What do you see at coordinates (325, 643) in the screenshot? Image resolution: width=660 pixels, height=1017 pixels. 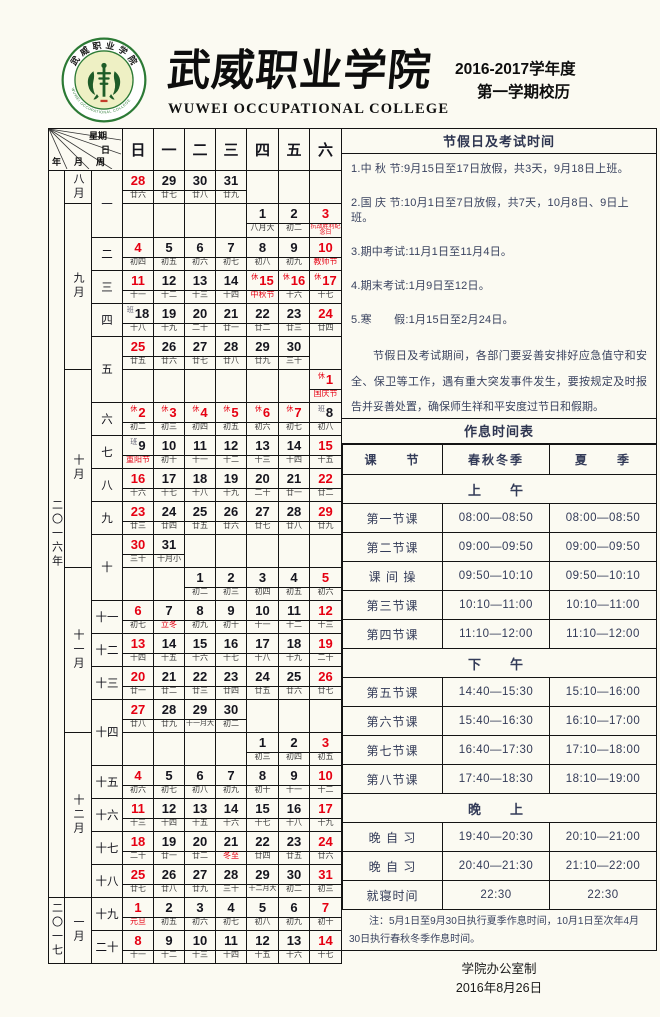 I see `date-number: 19` at bounding box center [325, 643].